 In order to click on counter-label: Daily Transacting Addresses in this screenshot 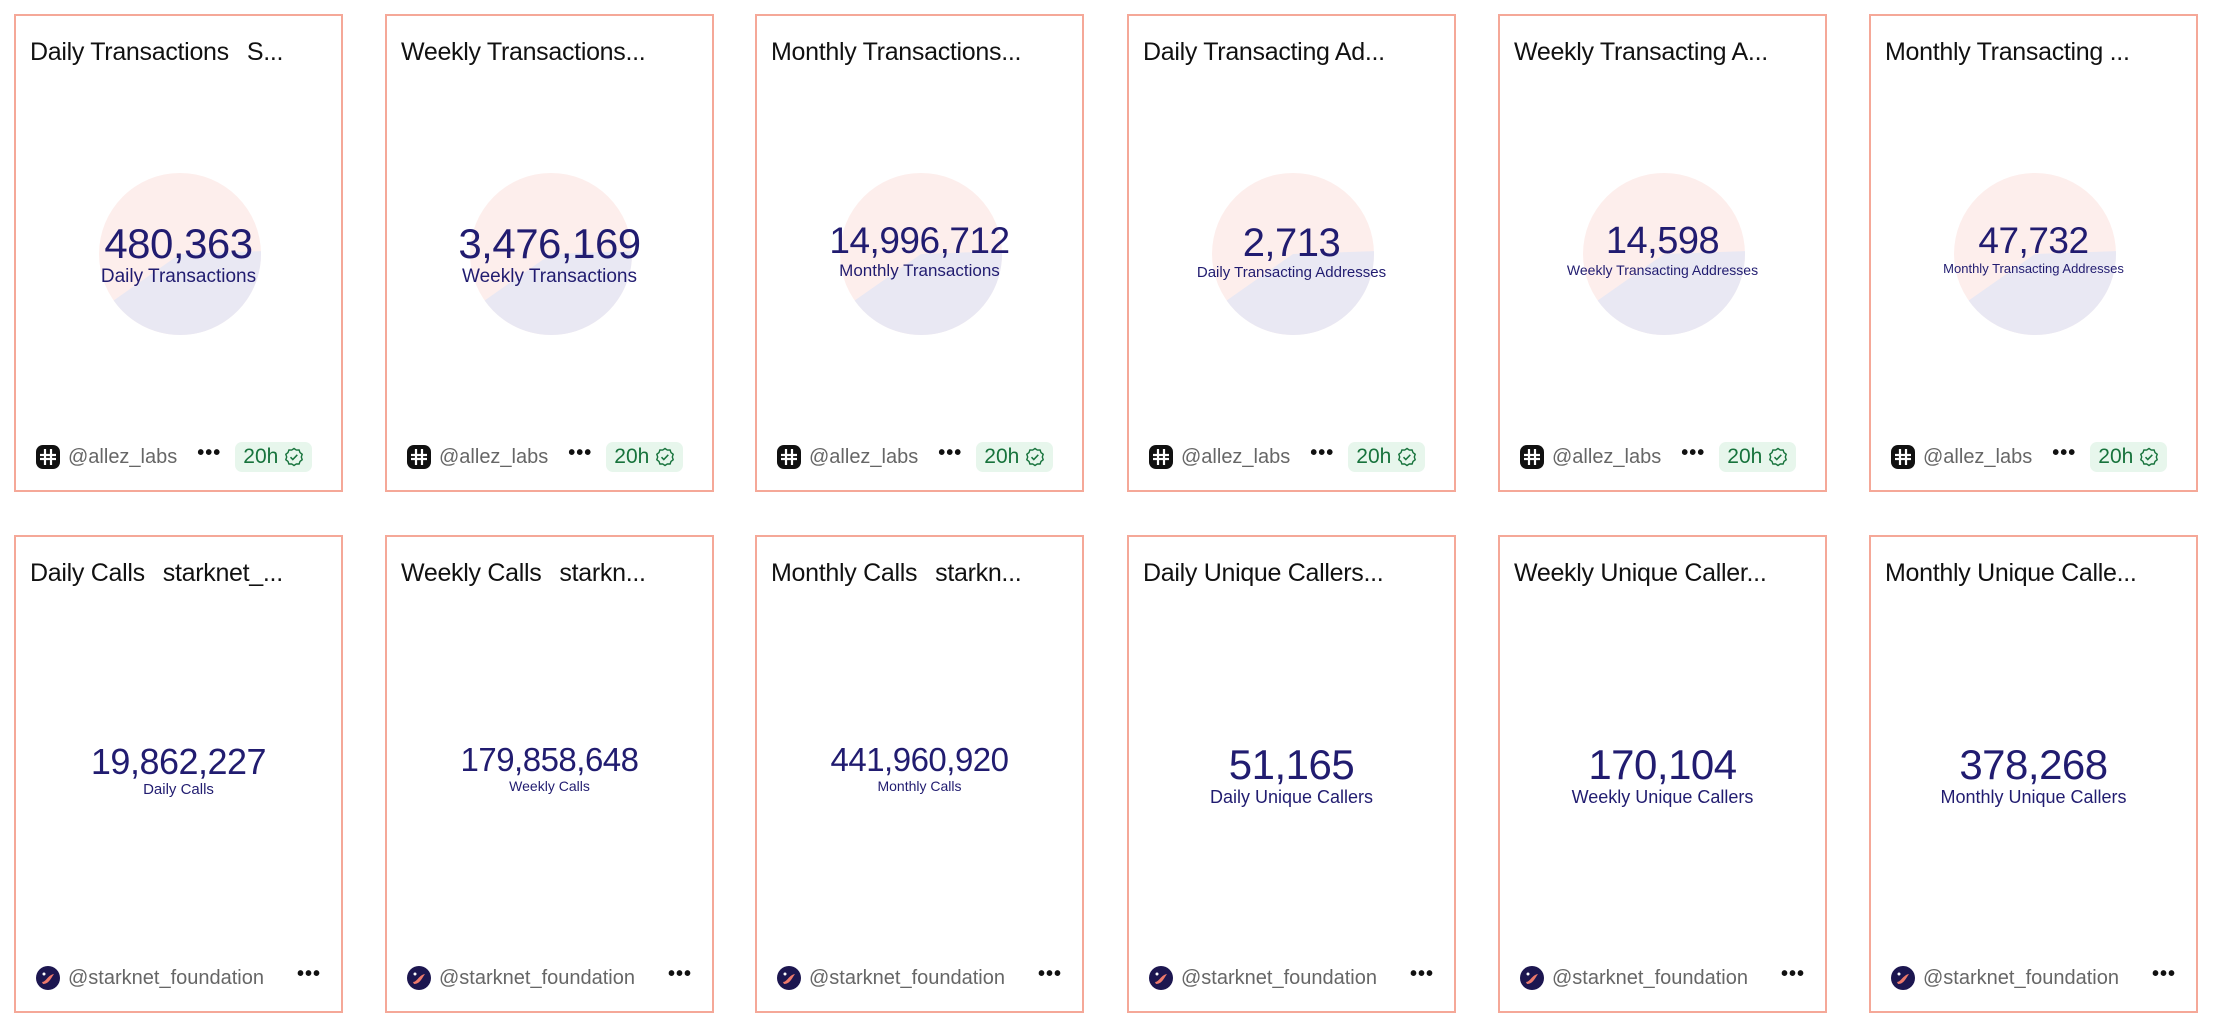, I will do `click(1291, 272)`.